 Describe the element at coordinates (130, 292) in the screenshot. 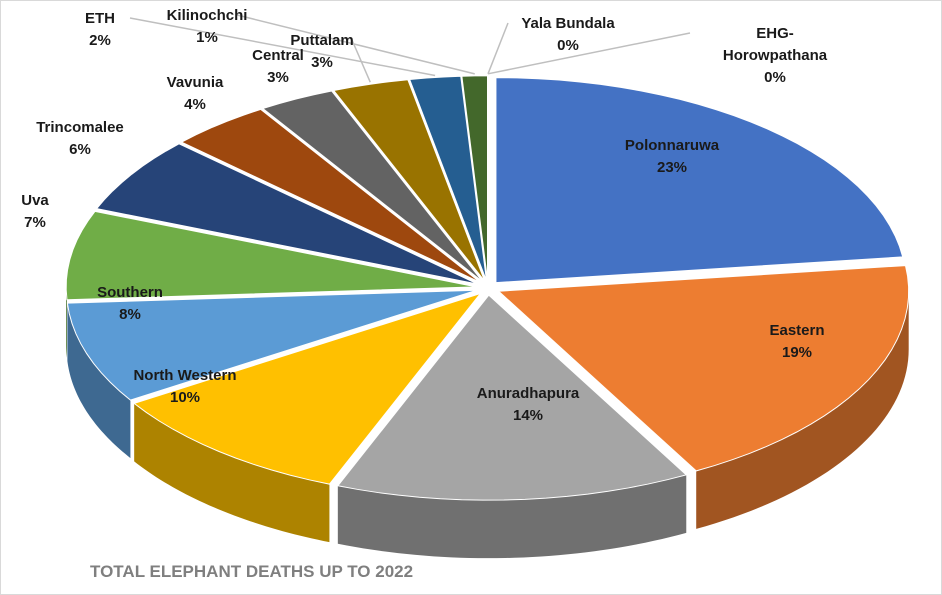

I see `slice-label: Southern` at that location.